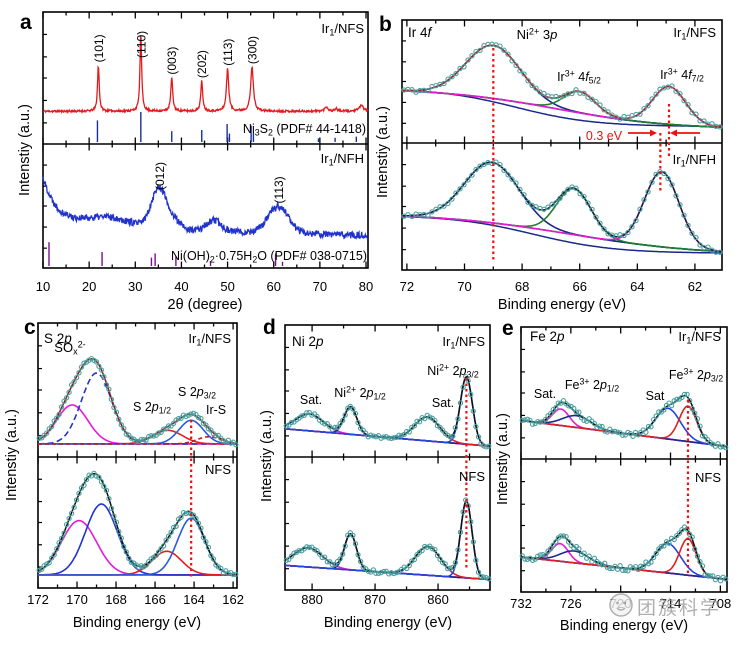 This screenshot has height=648, width=749. What do you see at coordinates (547, 336) in the screenshot?
I see `annotation: Fe 2p` at bounding box center [547, 336].